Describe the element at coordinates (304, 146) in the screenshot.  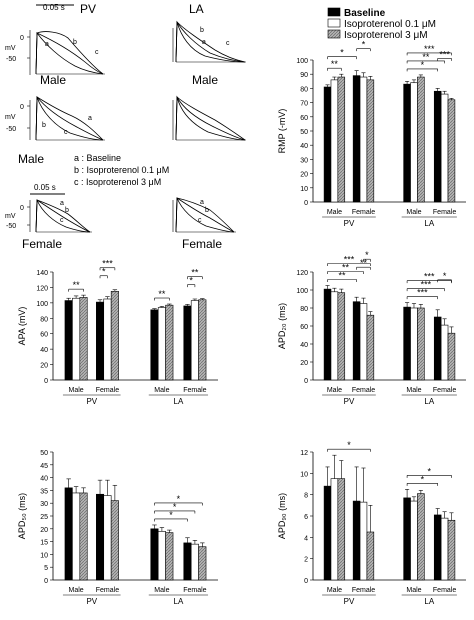
I see `y-tick-label: 40` at that location.